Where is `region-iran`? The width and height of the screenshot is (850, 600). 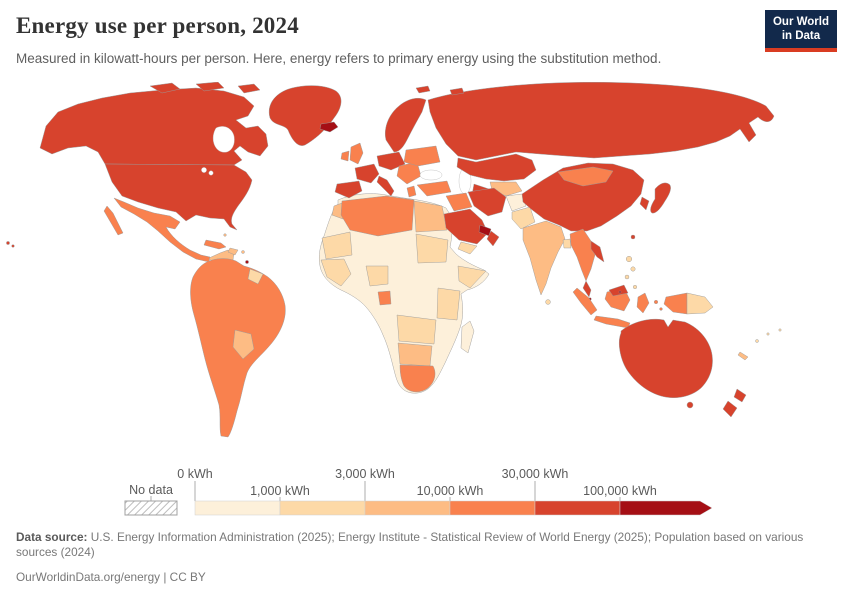 region-iran is located at coordinates (487, 202).